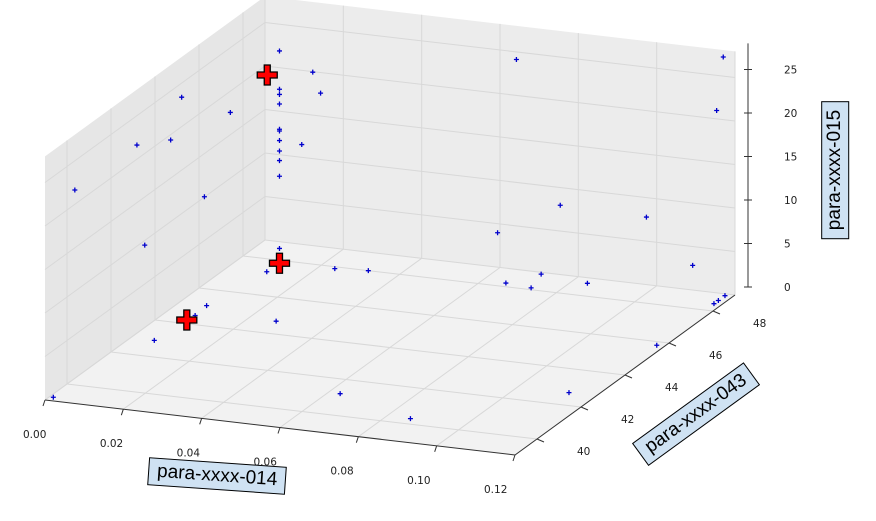 The height and width of the screenshot is (521, 876). What do you see at coordinates (835, 170) in the screenshot?
I see `z-axis-label: para-xxxx-015` at bounding box center [835, 170].